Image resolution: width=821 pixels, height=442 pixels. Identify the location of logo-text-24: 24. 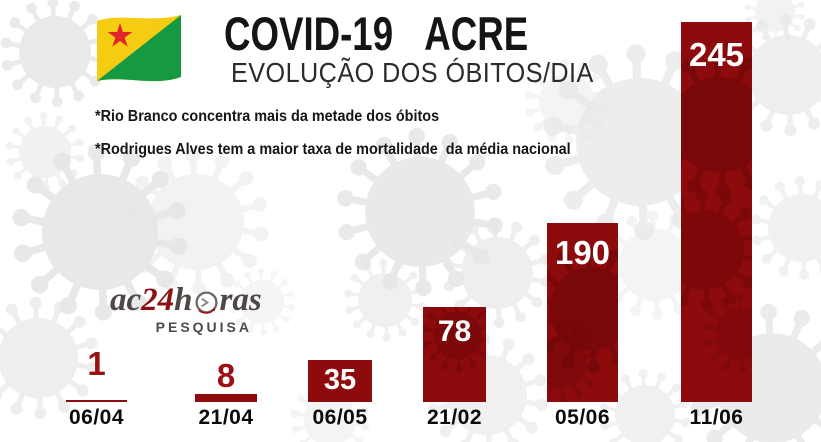
(158, 300).